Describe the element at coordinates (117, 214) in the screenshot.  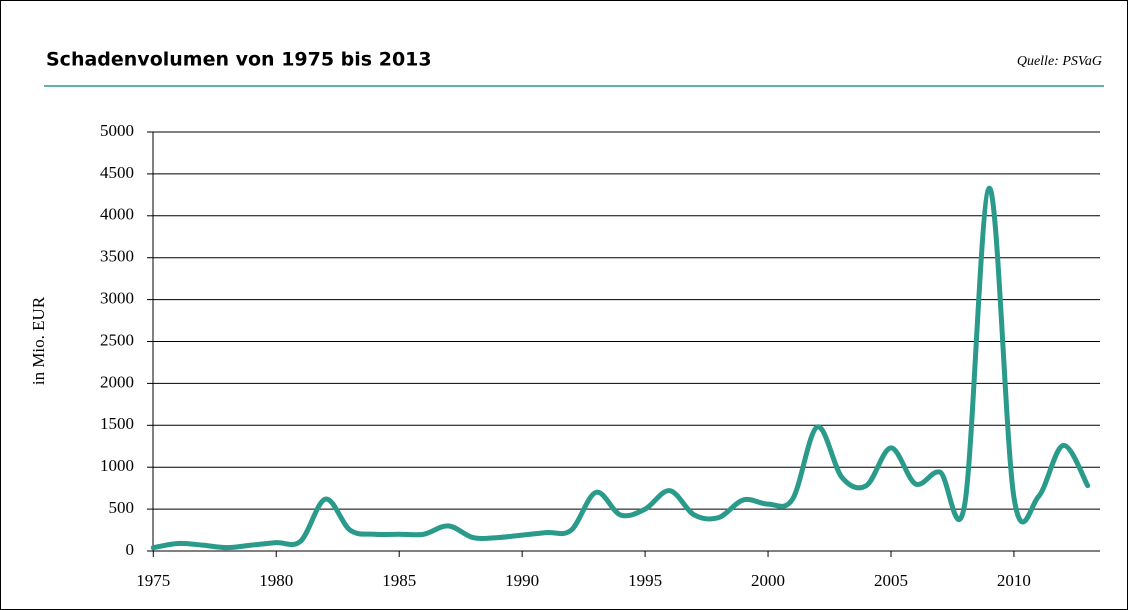
I see `y-tick-label: 4000` at that location.